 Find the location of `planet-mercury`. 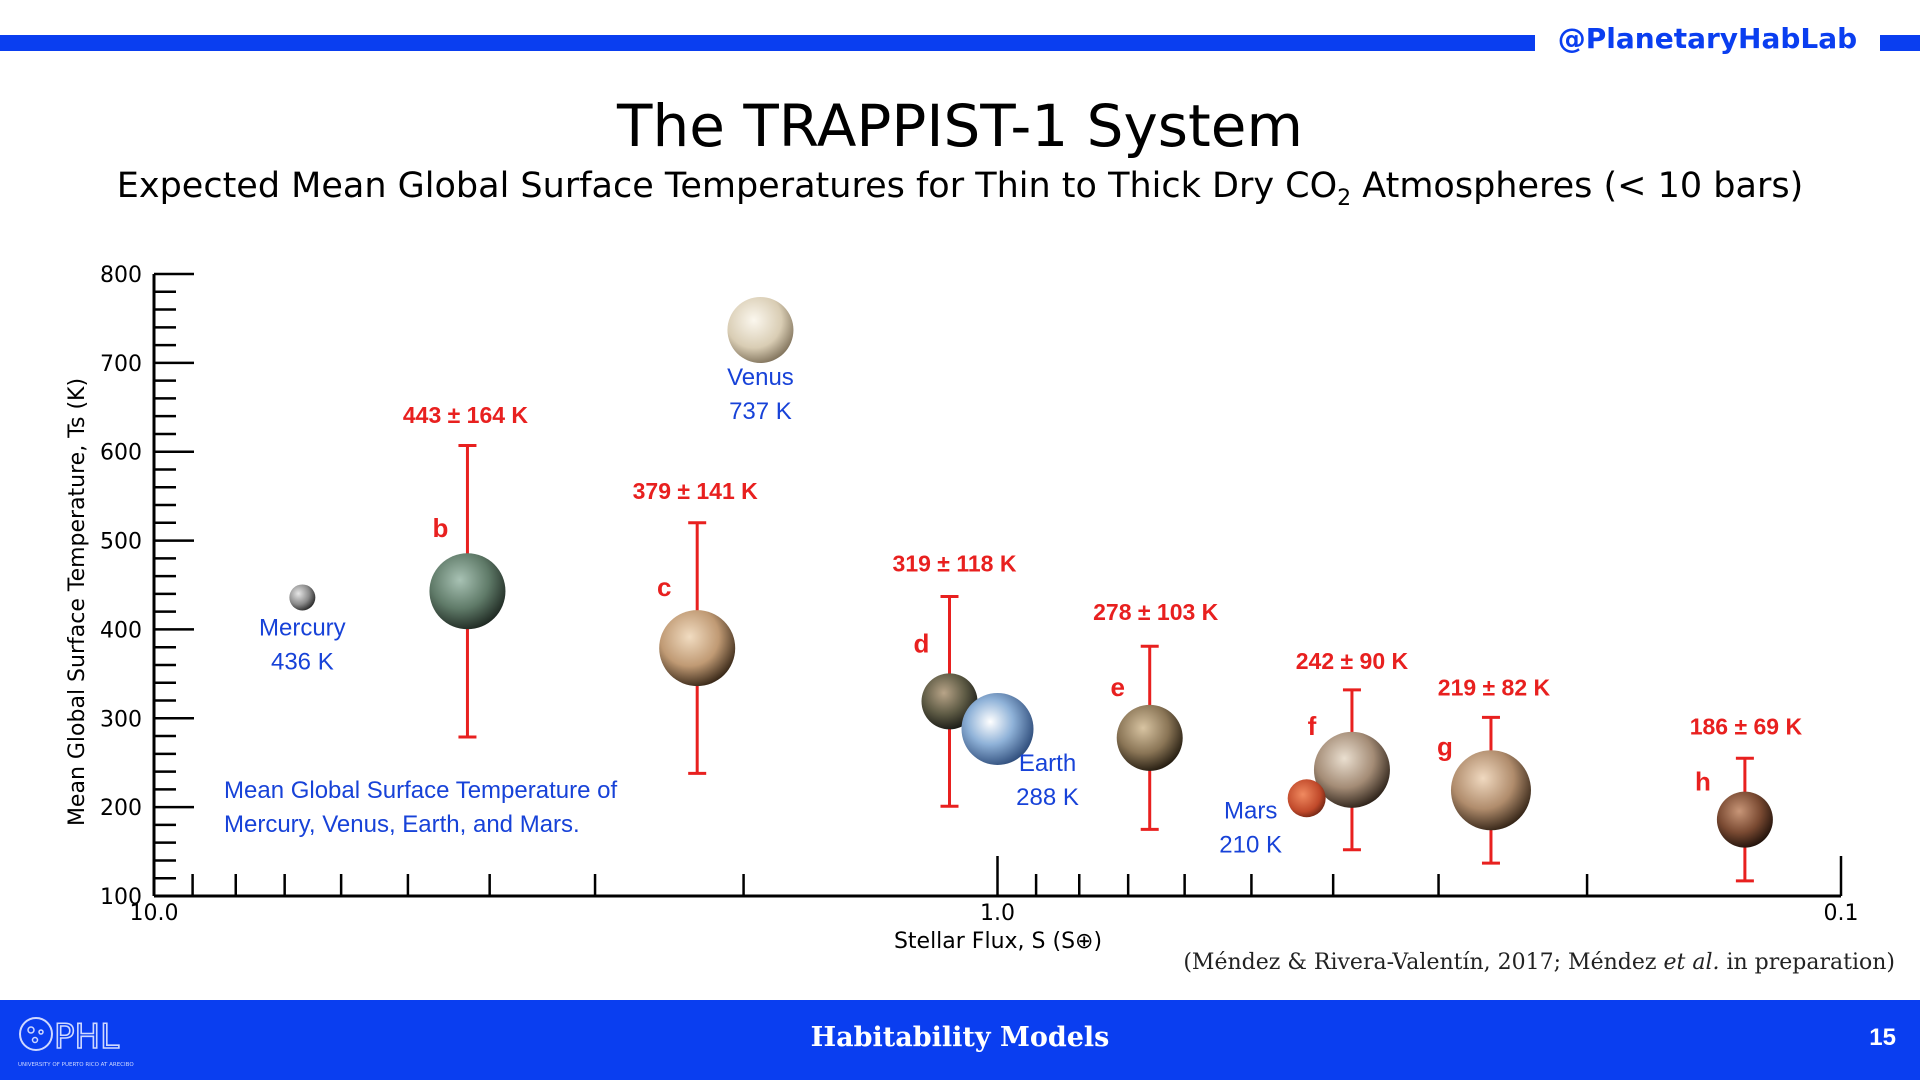

planet-mercury is located at coordinates (302, 597).